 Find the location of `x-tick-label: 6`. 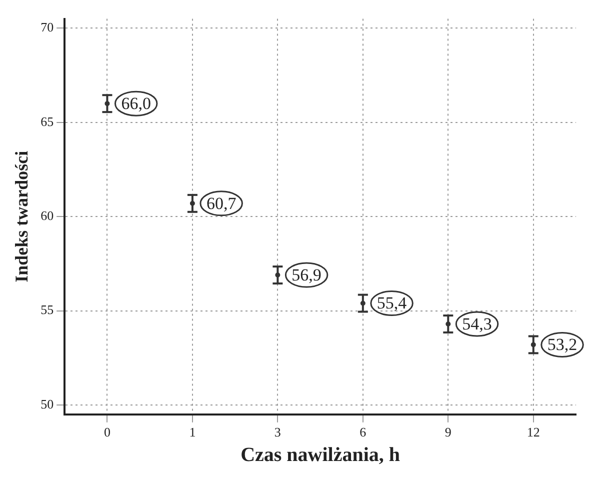

x-tick-label: 6 is located at coordinates (363, 432).